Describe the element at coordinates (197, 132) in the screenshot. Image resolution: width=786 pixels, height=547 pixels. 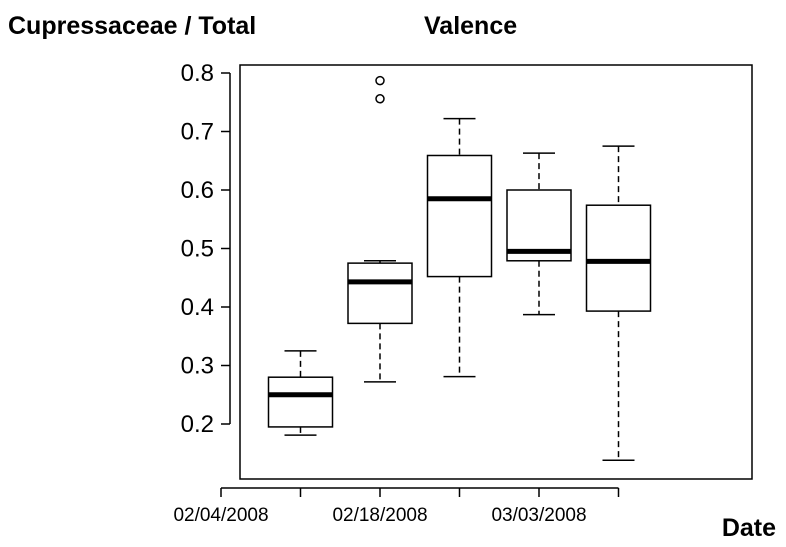
I see `y-tick-label: 0.7` at that location.